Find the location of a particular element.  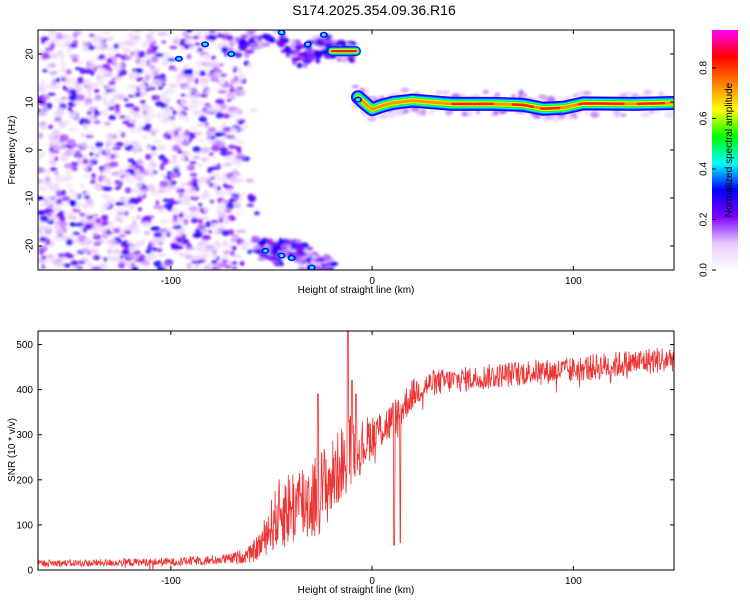

snr-x-tick-label: -100 is located at coordinates (171, 581).